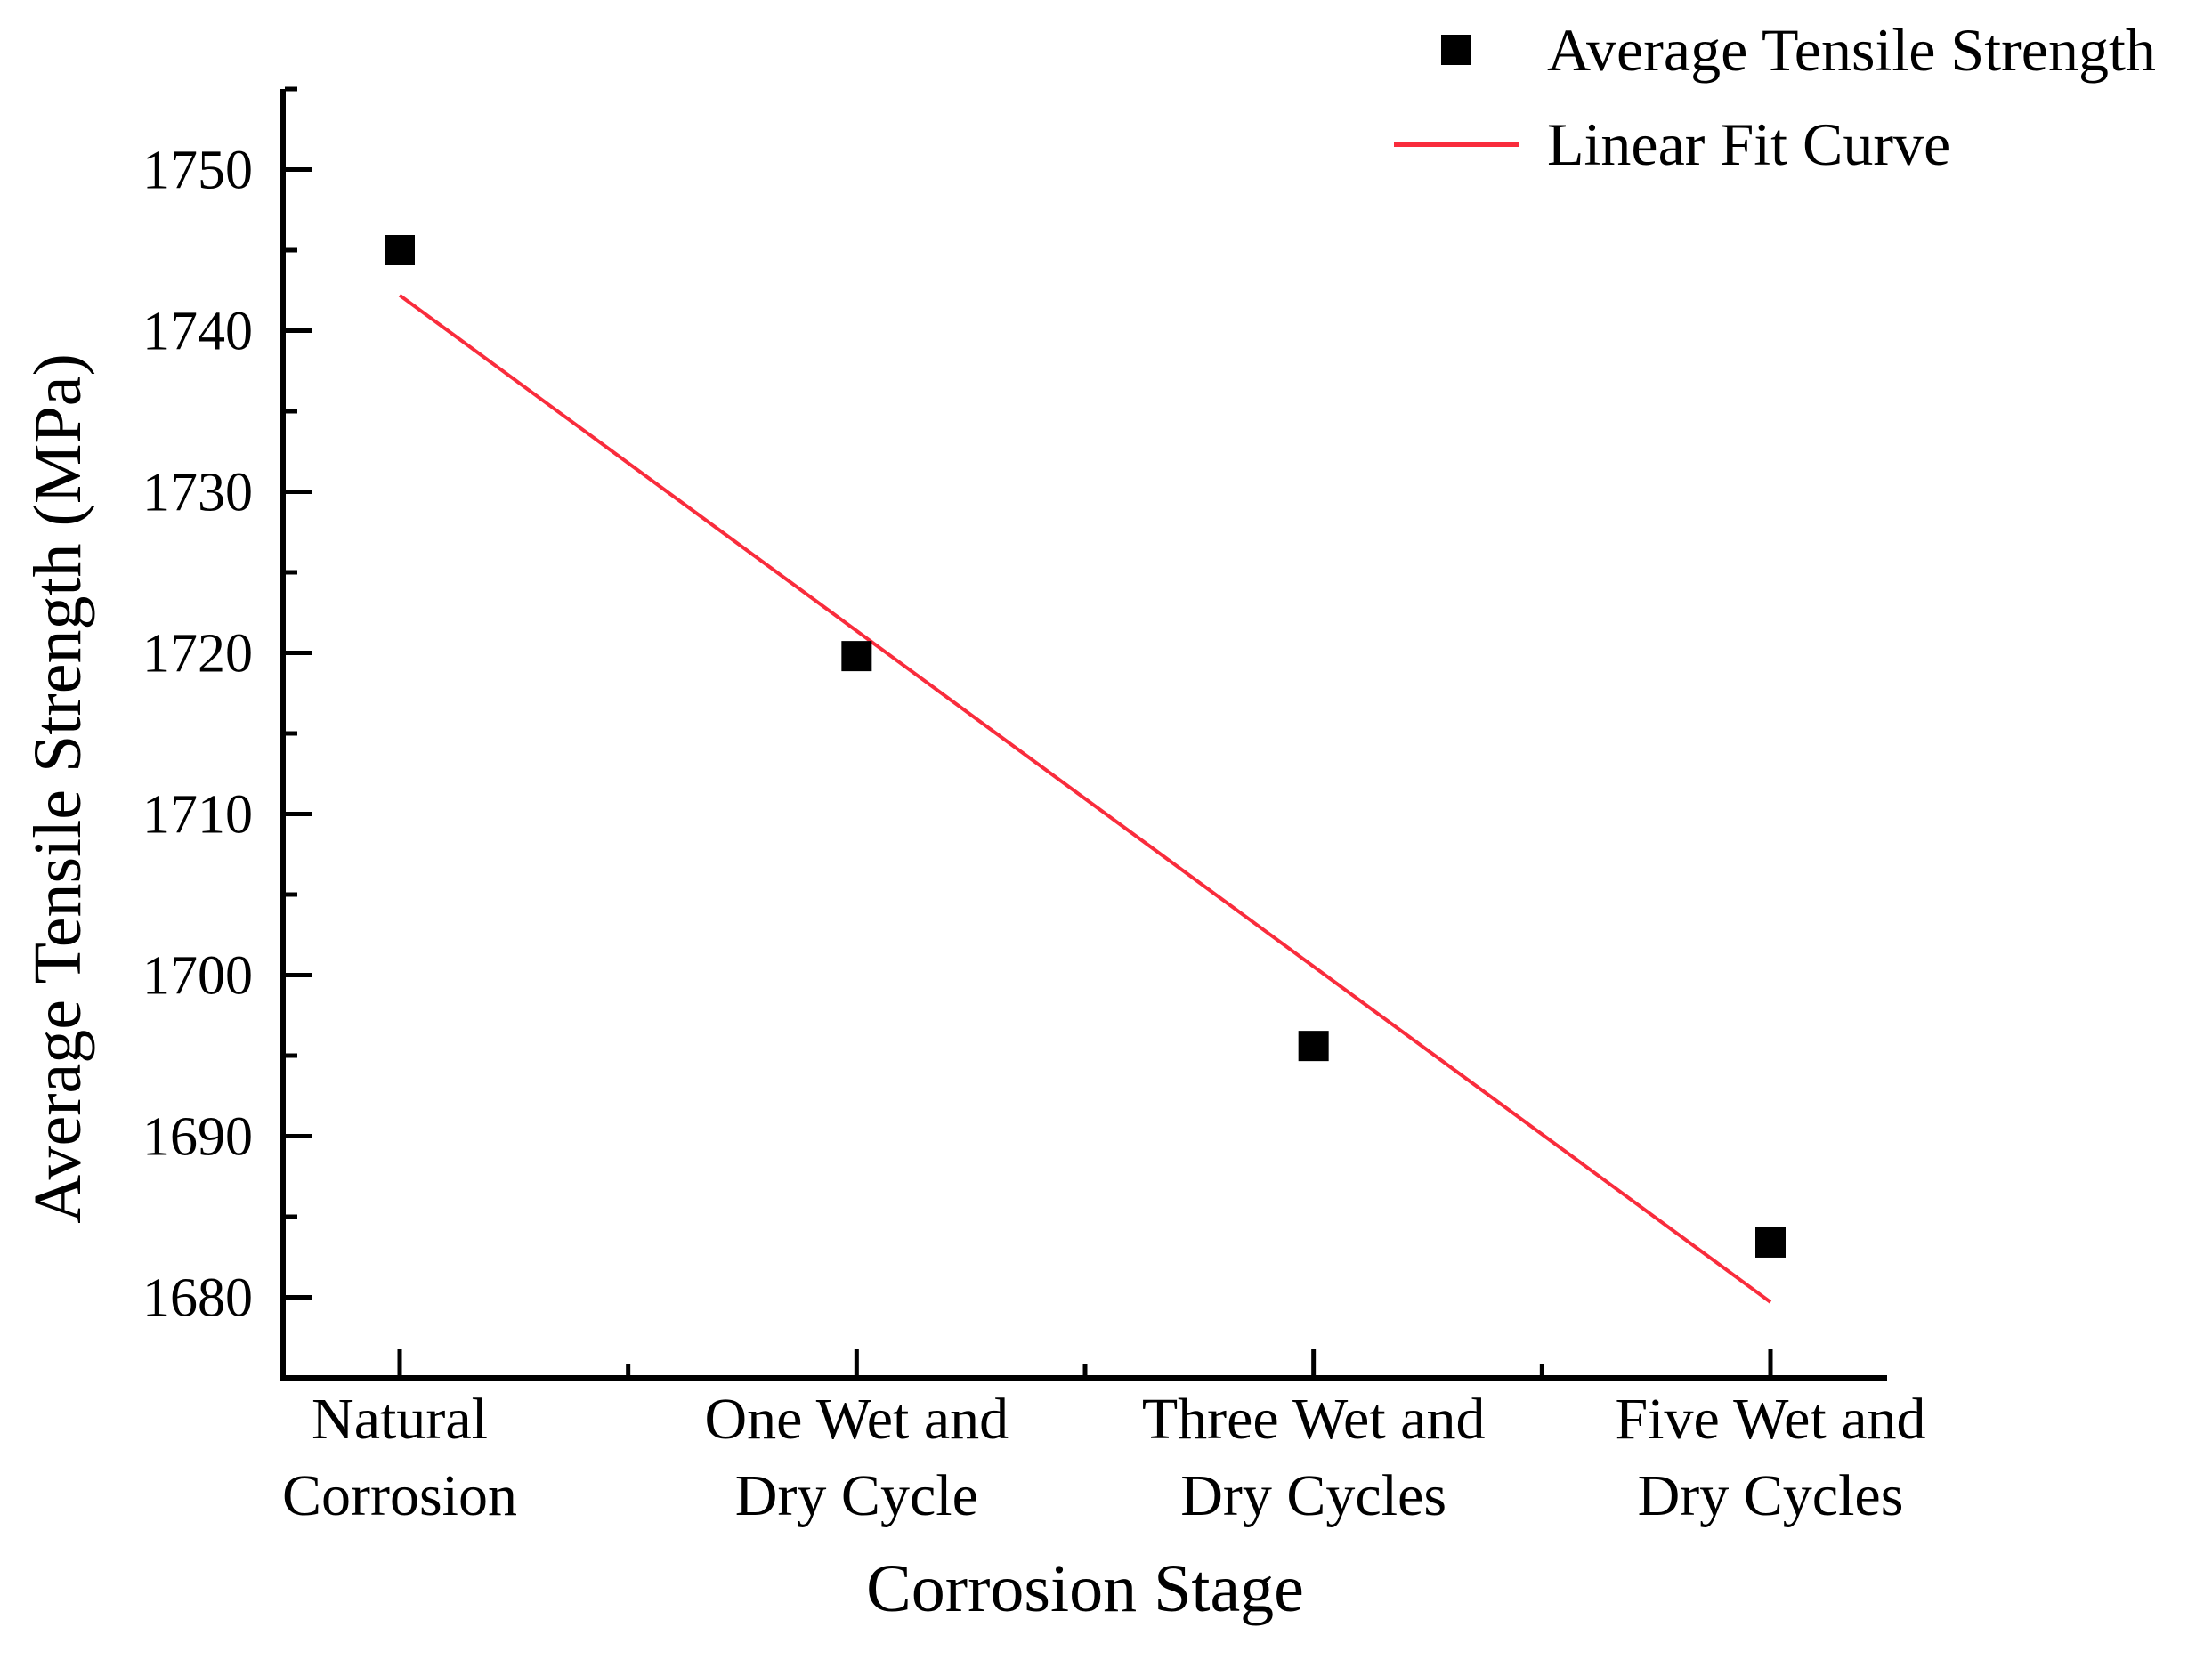 This screenshot has height=1668, width=2212. I want to click on x-tick-label: Natural Corrosion, so click(399, 1457).